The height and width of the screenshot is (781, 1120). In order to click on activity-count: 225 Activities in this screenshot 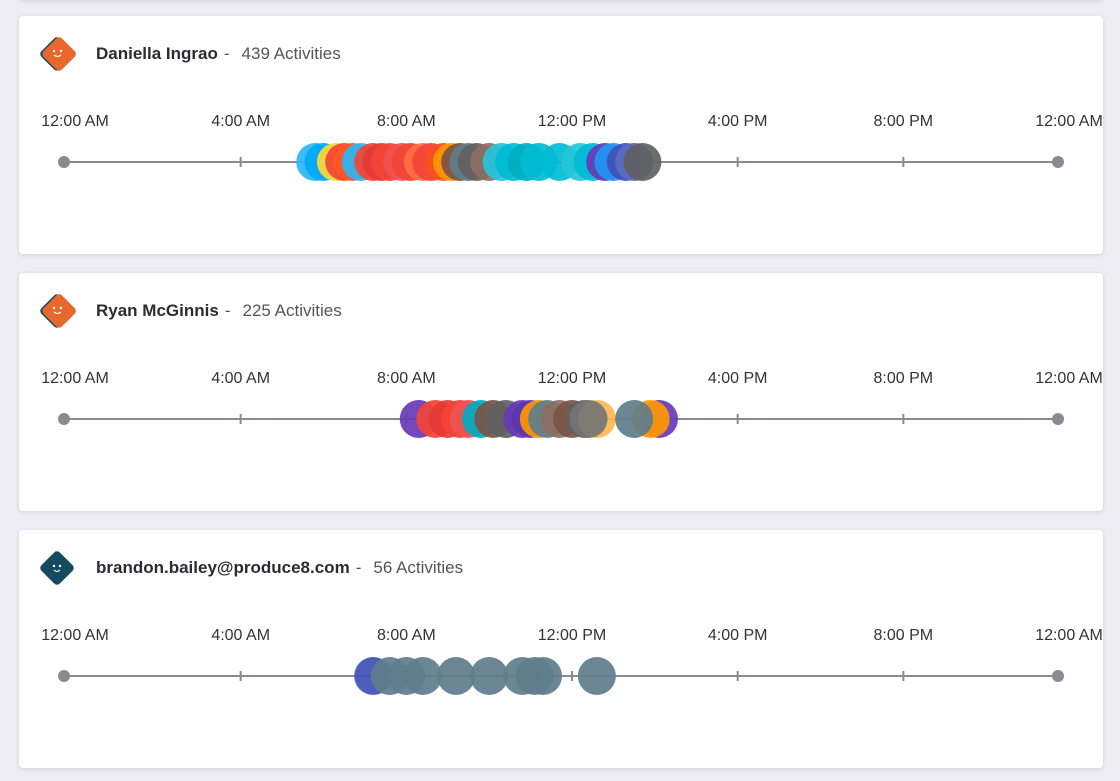, I will do `click(292, 310)`.